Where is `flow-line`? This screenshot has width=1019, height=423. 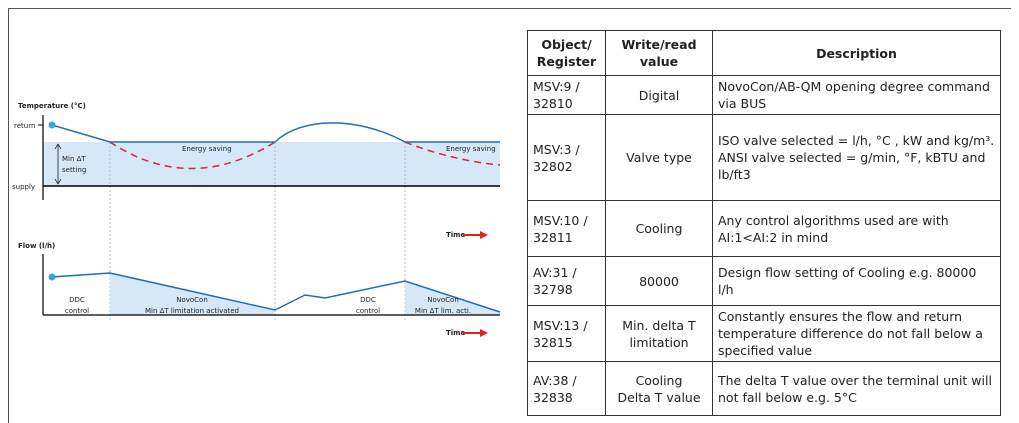 flow-line is located at coordinates (276, 292).